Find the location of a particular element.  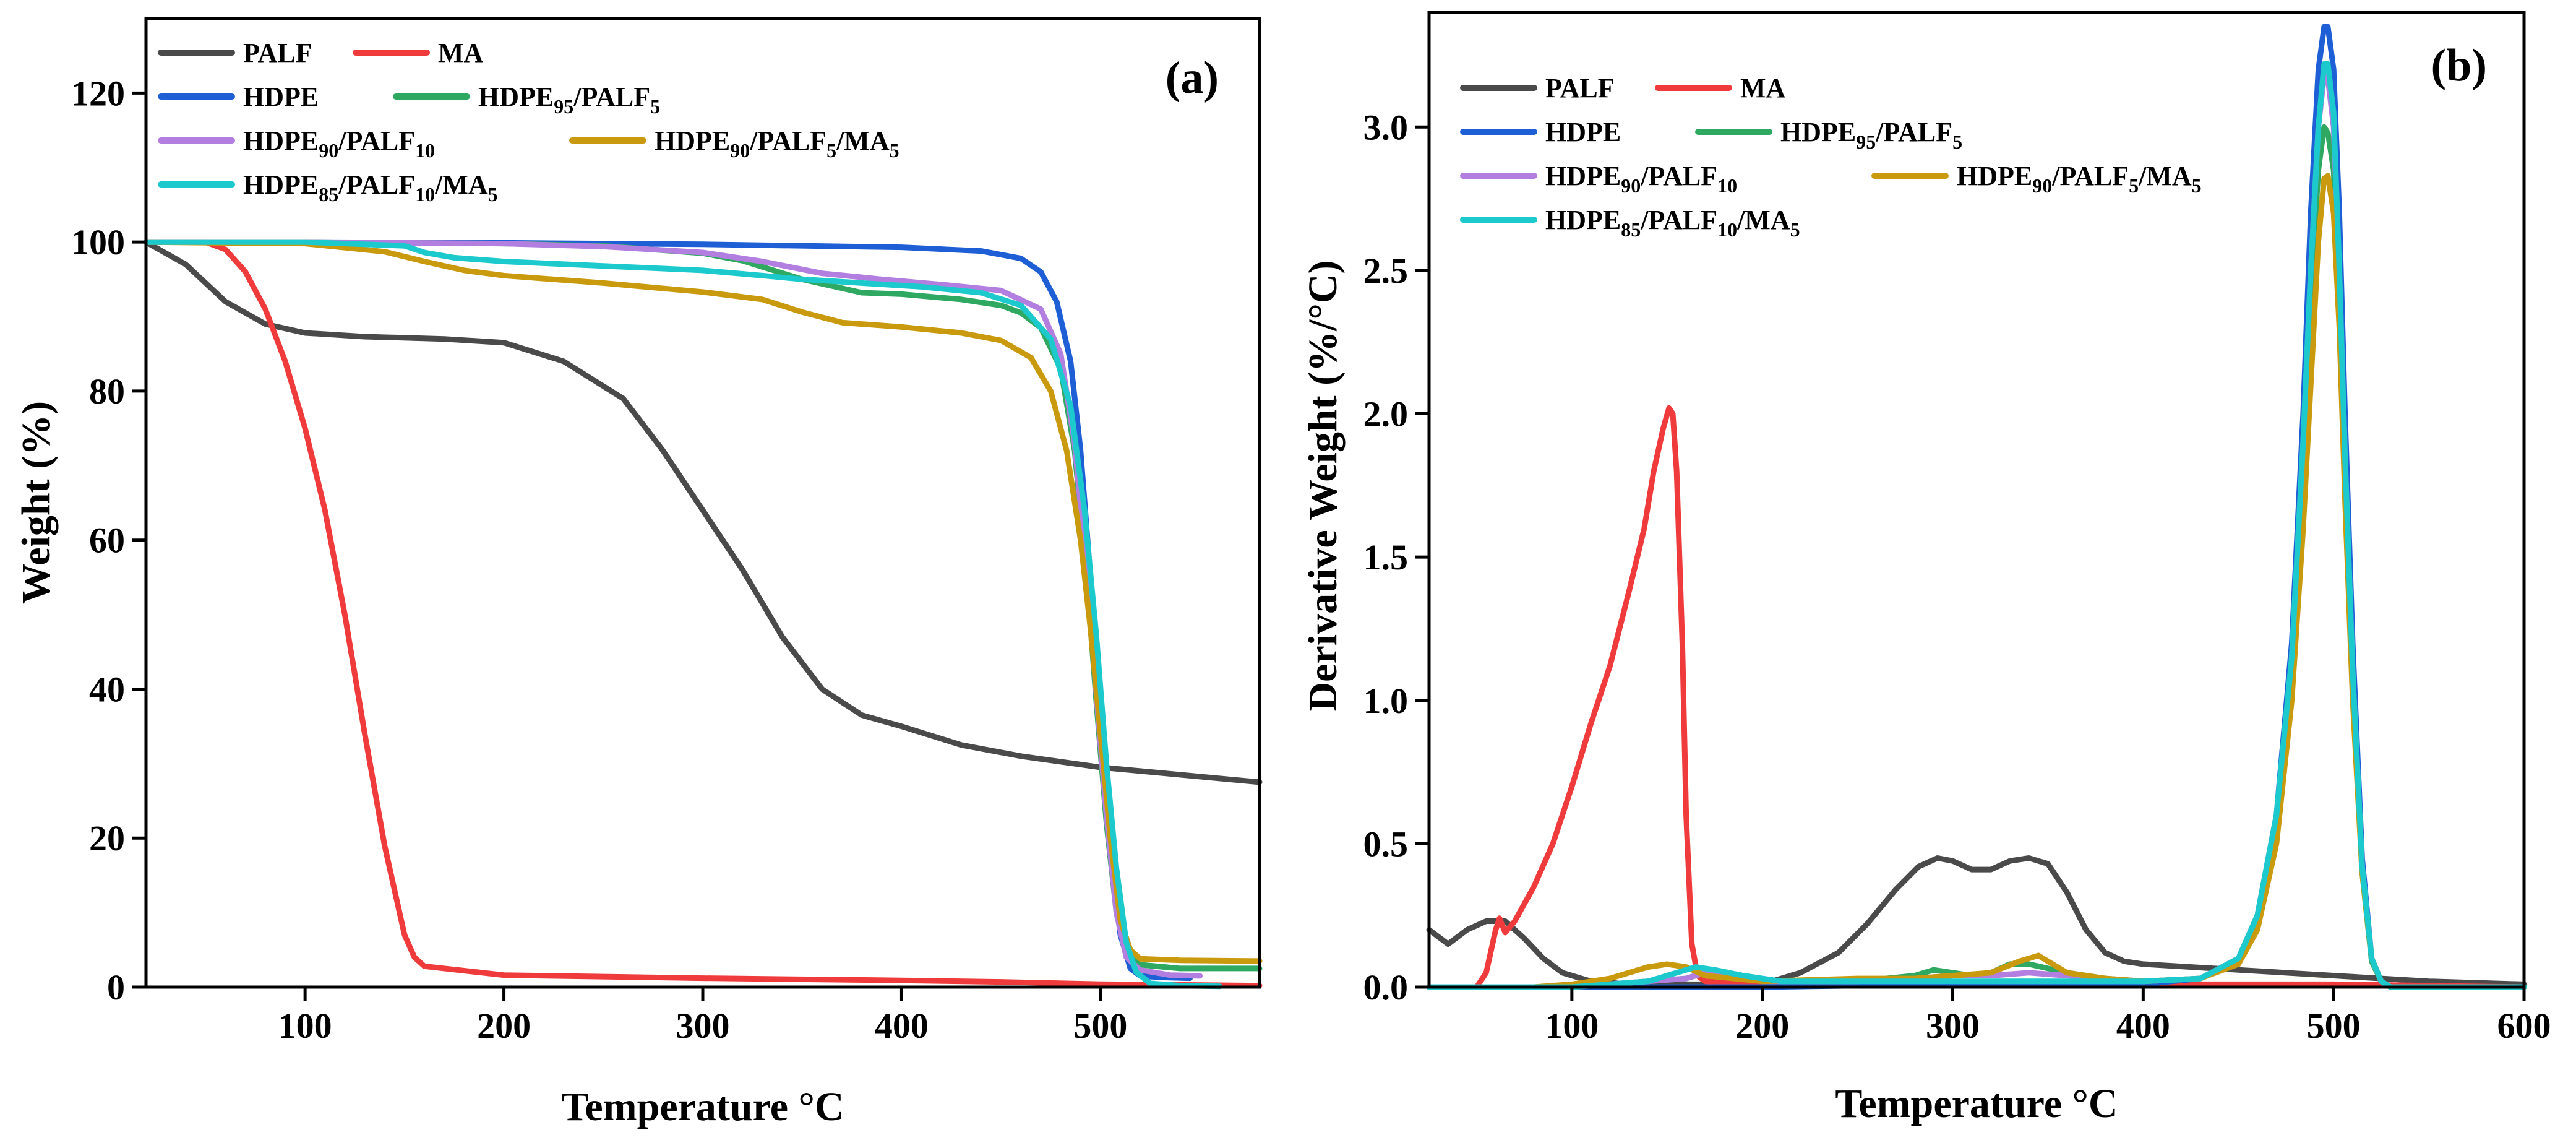

y-tick-label: 2.5 is located at coordinates (1386, 271).